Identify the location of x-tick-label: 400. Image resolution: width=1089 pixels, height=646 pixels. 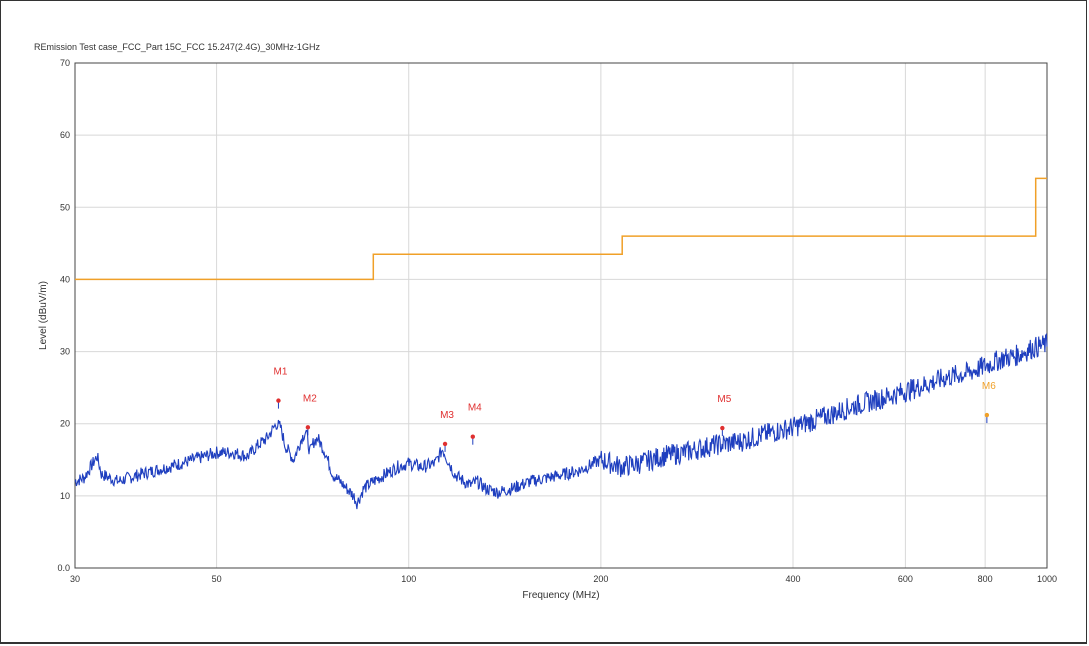
(792, 579).